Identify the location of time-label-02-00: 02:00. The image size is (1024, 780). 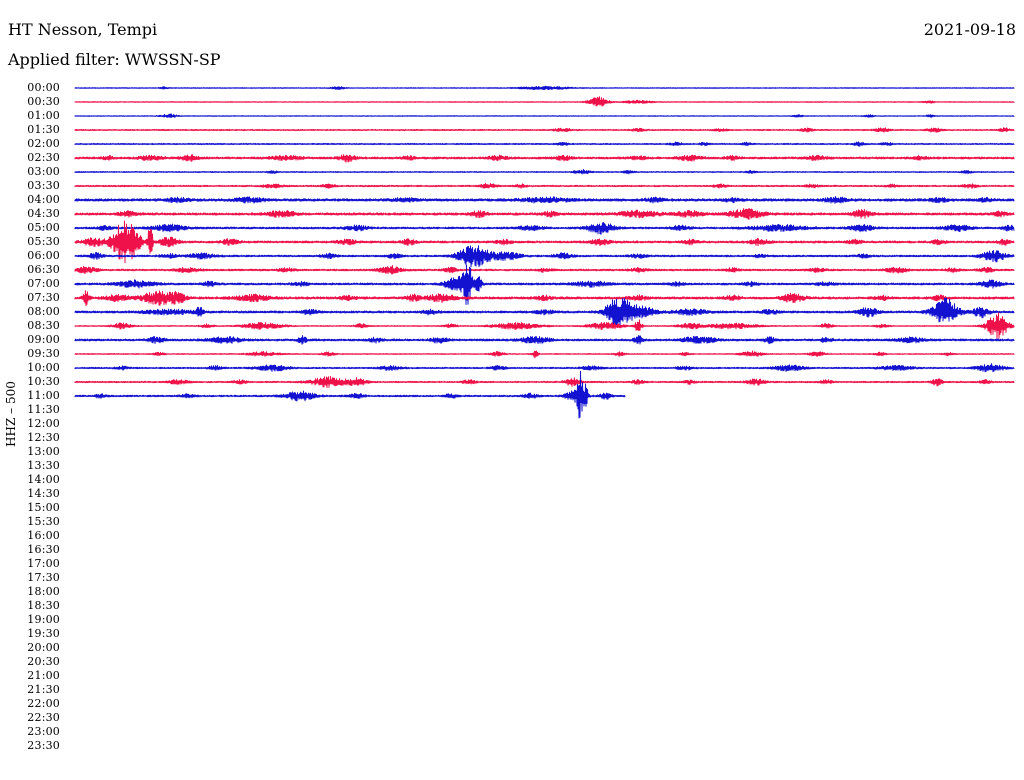
(43, 143).